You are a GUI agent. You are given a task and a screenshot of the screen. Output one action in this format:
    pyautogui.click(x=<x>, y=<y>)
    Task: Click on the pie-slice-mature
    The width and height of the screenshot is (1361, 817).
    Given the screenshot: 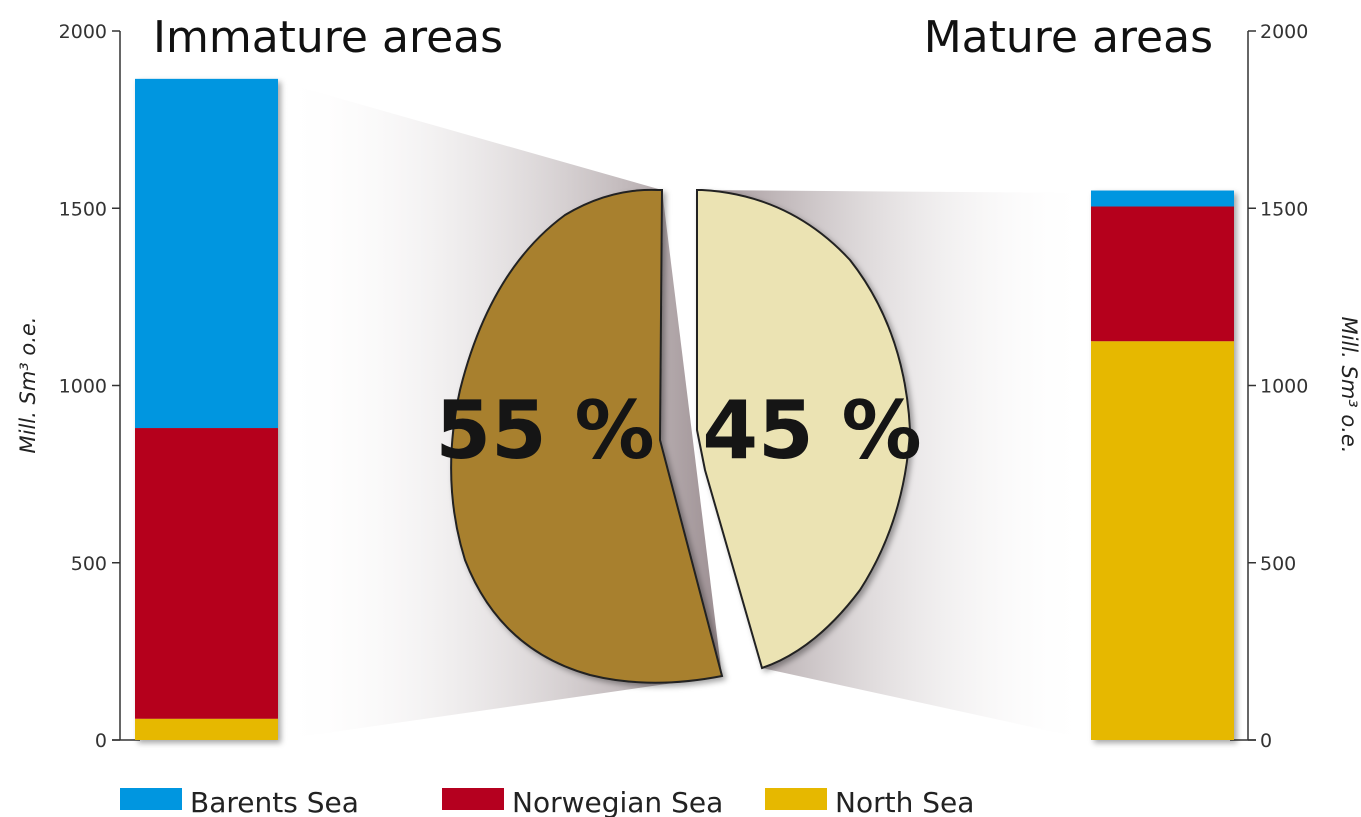 What is the action you would take?
    pyautogui.click(x=804, y=429)
    